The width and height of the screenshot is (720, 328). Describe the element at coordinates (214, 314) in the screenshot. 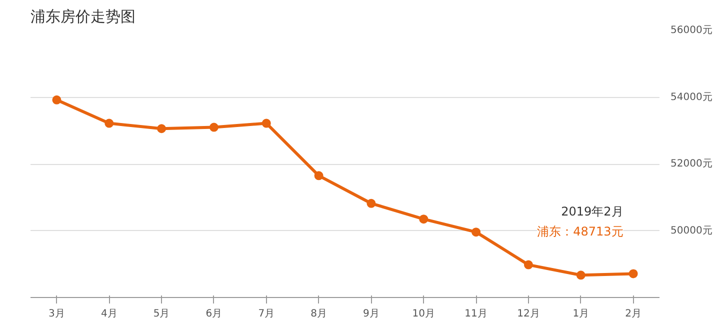

I see `x-tick-label: 6月` at that location.